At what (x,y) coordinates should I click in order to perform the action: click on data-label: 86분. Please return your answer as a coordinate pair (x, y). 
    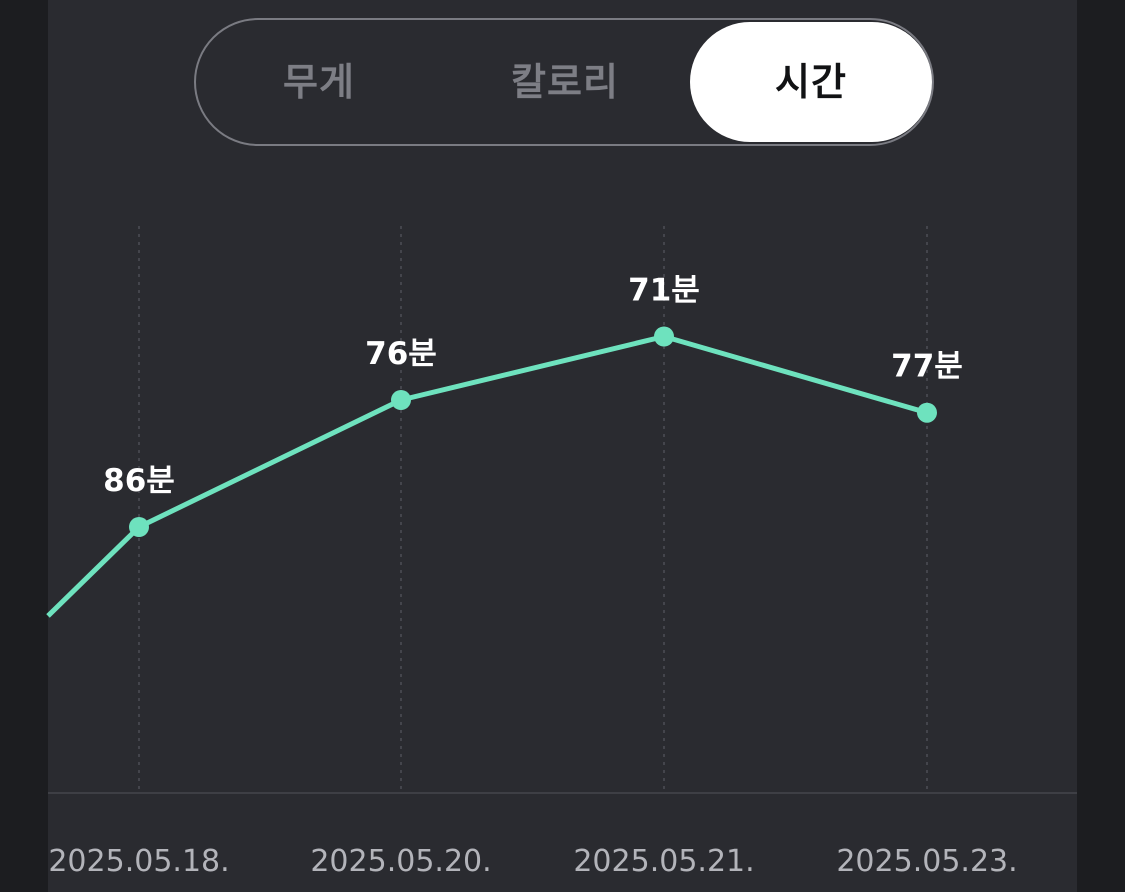
    Looking at the image, I should click on (139, 481).